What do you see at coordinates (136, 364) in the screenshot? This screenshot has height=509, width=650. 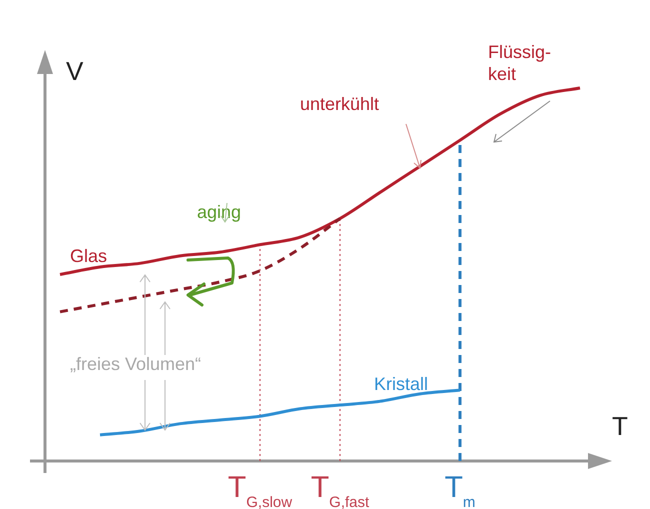 I see `annotation: „freies Volumen“` at bounding box center [136, 364].